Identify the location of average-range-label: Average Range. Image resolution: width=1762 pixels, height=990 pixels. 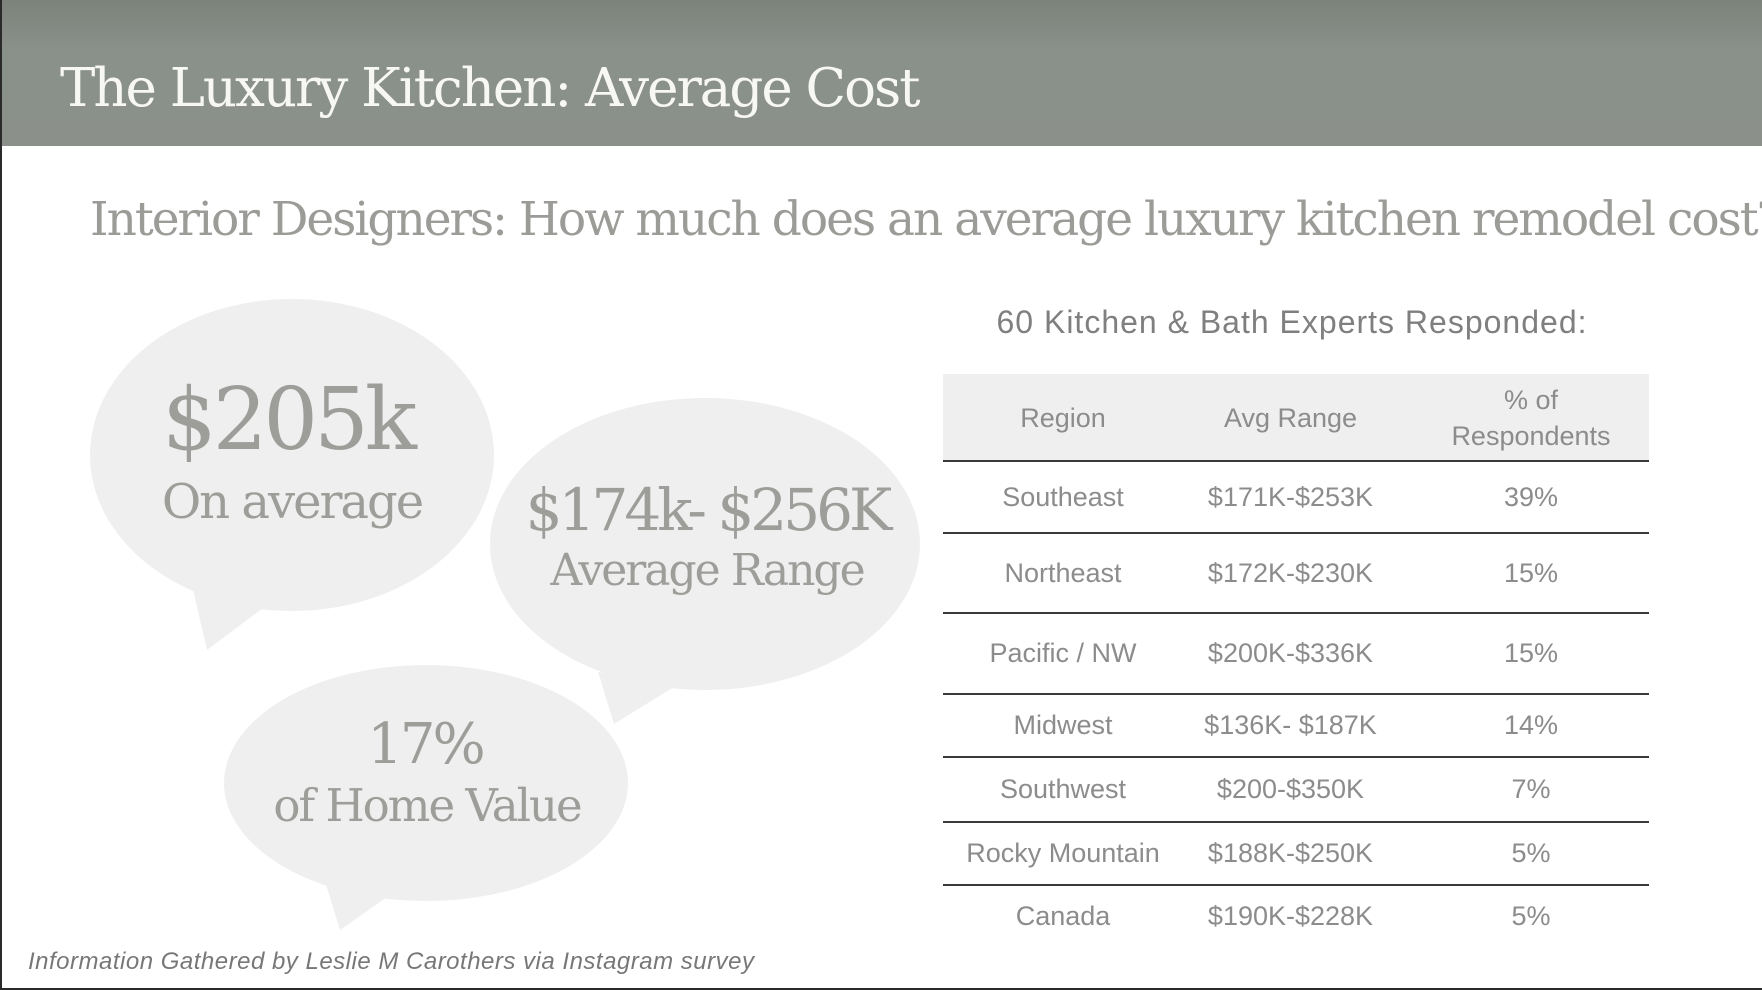
(707, 570).